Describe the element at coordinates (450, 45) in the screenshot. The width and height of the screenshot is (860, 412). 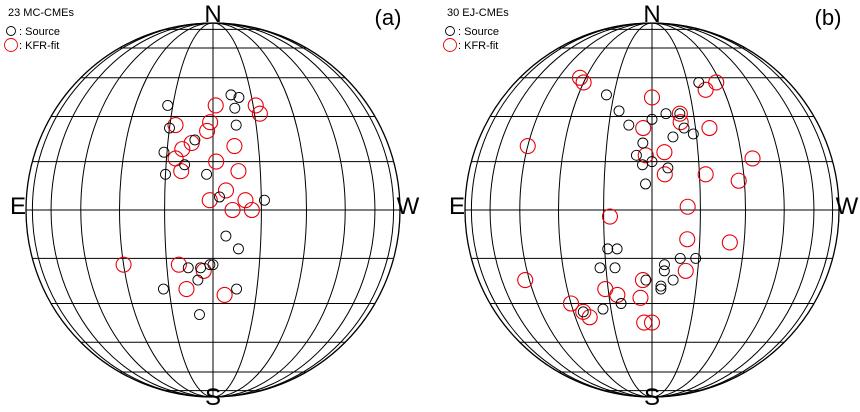
I see `legend-marker-kfr-fit` at that location.